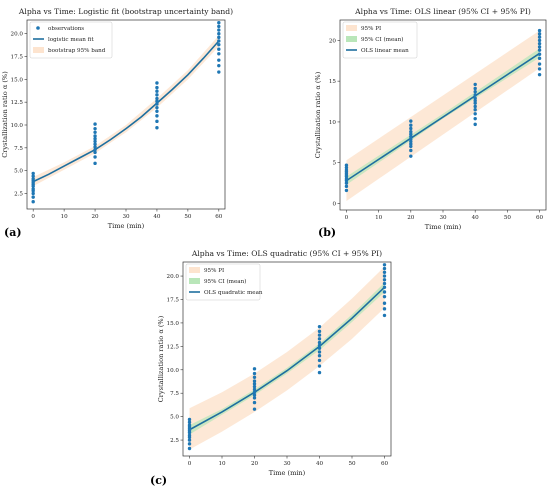  I want to click on x-tick-label: 30, so click(443, 218).